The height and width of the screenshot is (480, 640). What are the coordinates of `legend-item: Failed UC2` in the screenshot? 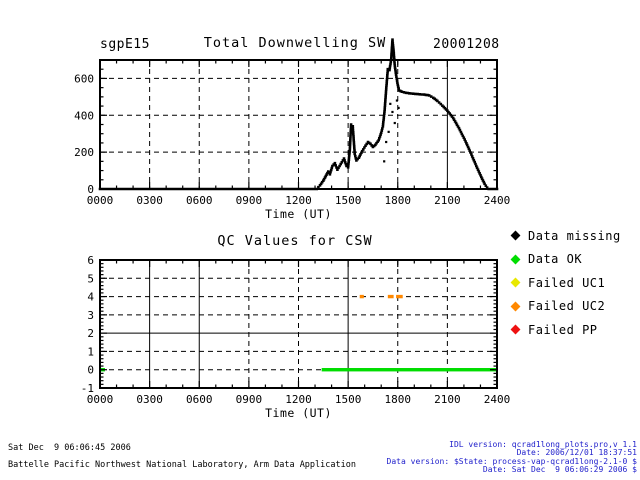 It's located at (565, 307).